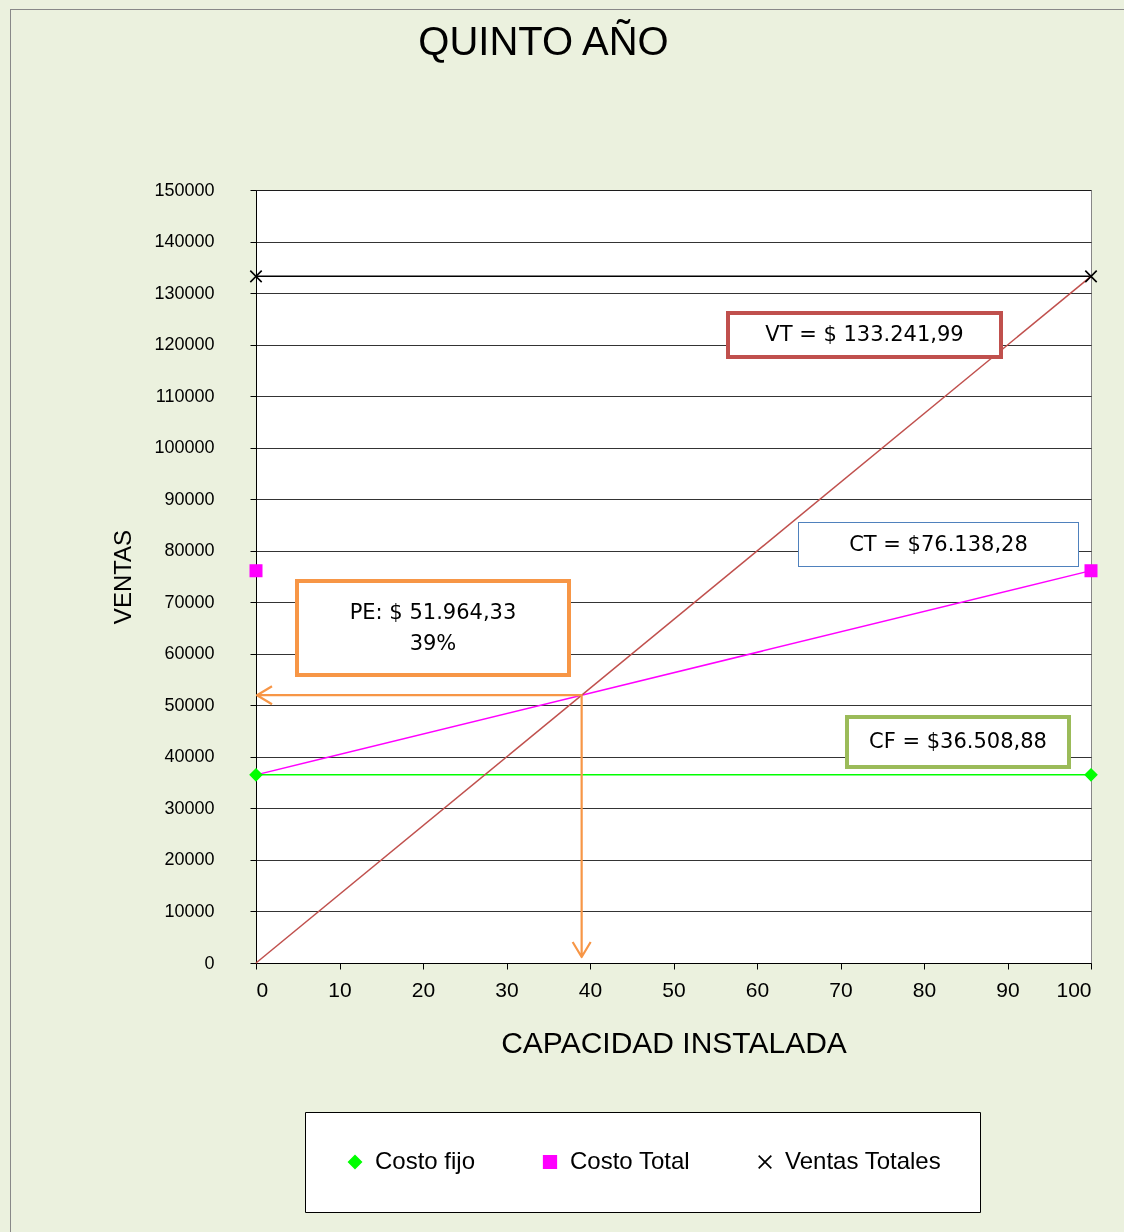 Image resolution: width=1124 pixels, height=1232 pixels. I want to click on x-tick-label: 20, so click(423, 989).